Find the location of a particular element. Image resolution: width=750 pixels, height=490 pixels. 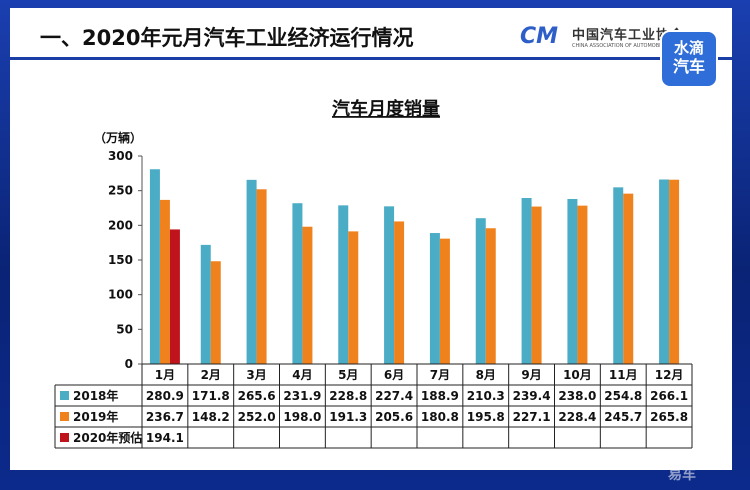

y-axis-unit-label: （万辆） is located at coordinates (118, 137).